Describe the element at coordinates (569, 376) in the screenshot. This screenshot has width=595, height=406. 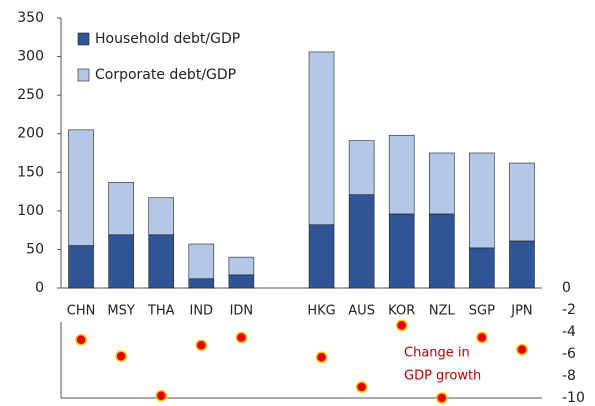
I see `y2-tick-label: -8` at that location.